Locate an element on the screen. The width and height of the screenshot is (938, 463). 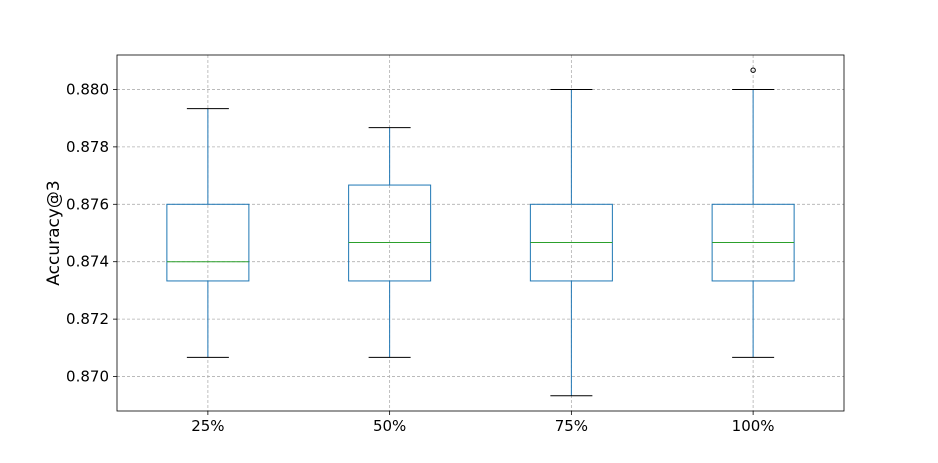
y-tick-label: 0.872 is located at coordinates (87, 319).